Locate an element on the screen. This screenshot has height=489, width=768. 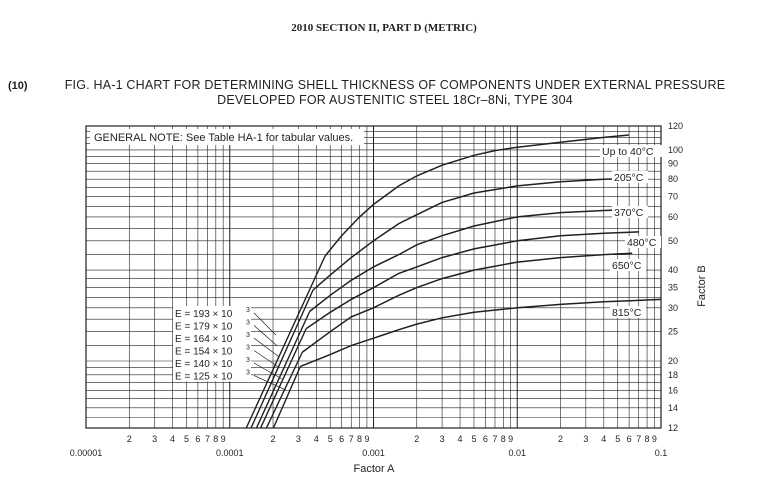
y-tick-label: 120 is located at coordinates (675, 126).